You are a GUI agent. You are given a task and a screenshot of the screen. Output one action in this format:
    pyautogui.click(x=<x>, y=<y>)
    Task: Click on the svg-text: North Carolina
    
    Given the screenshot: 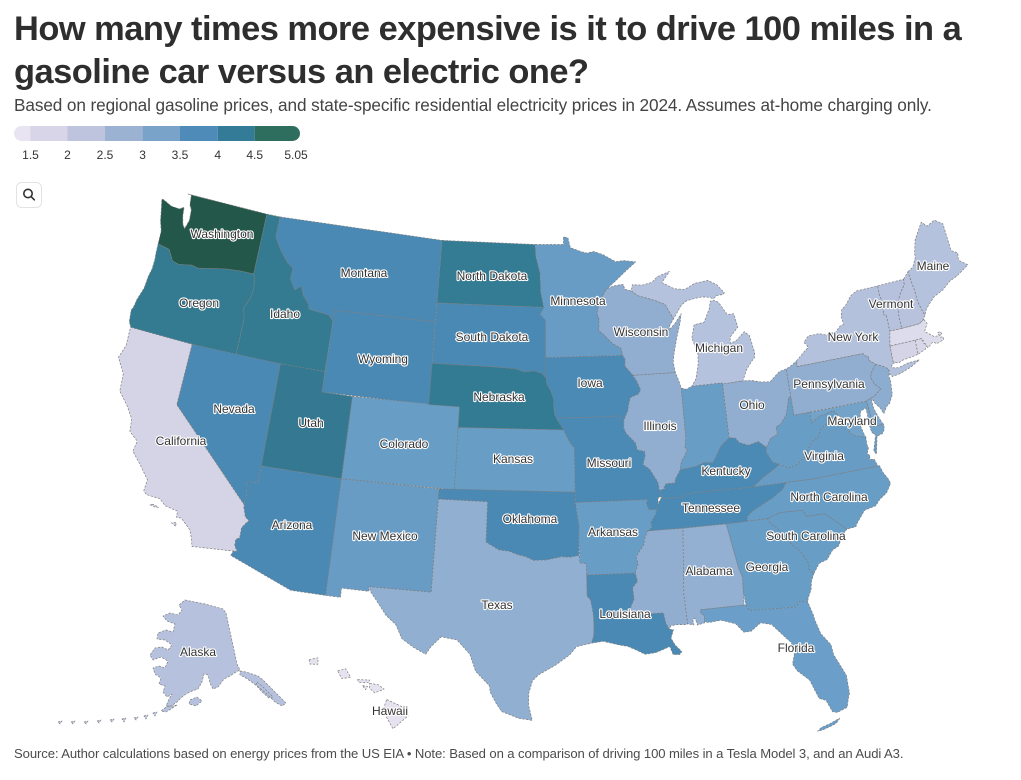 What is the action you would take?
    pyautogui.click(x=829, y=497)
    